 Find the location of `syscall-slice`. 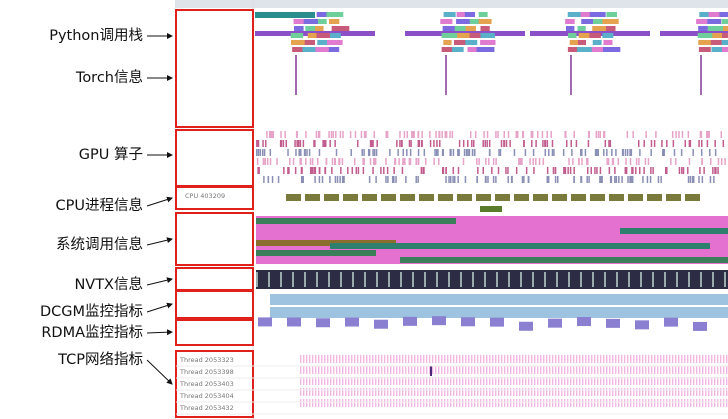

syscall-slice is located at coordinates (356, 221).